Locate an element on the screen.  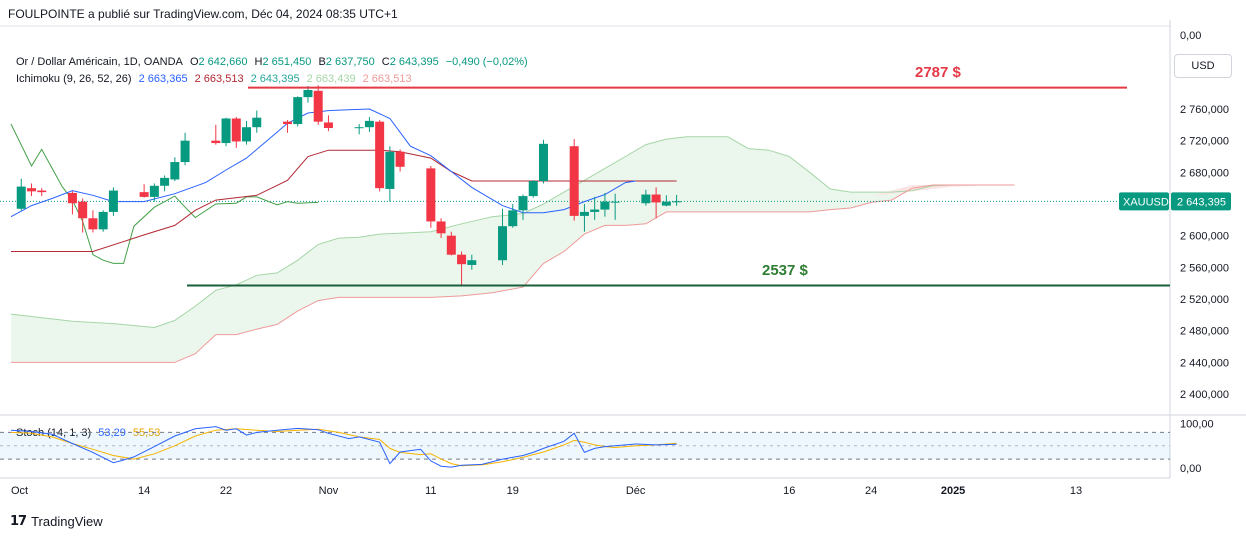
price-tick-label: 2 600,000 is located at coordinates (1204, 237).